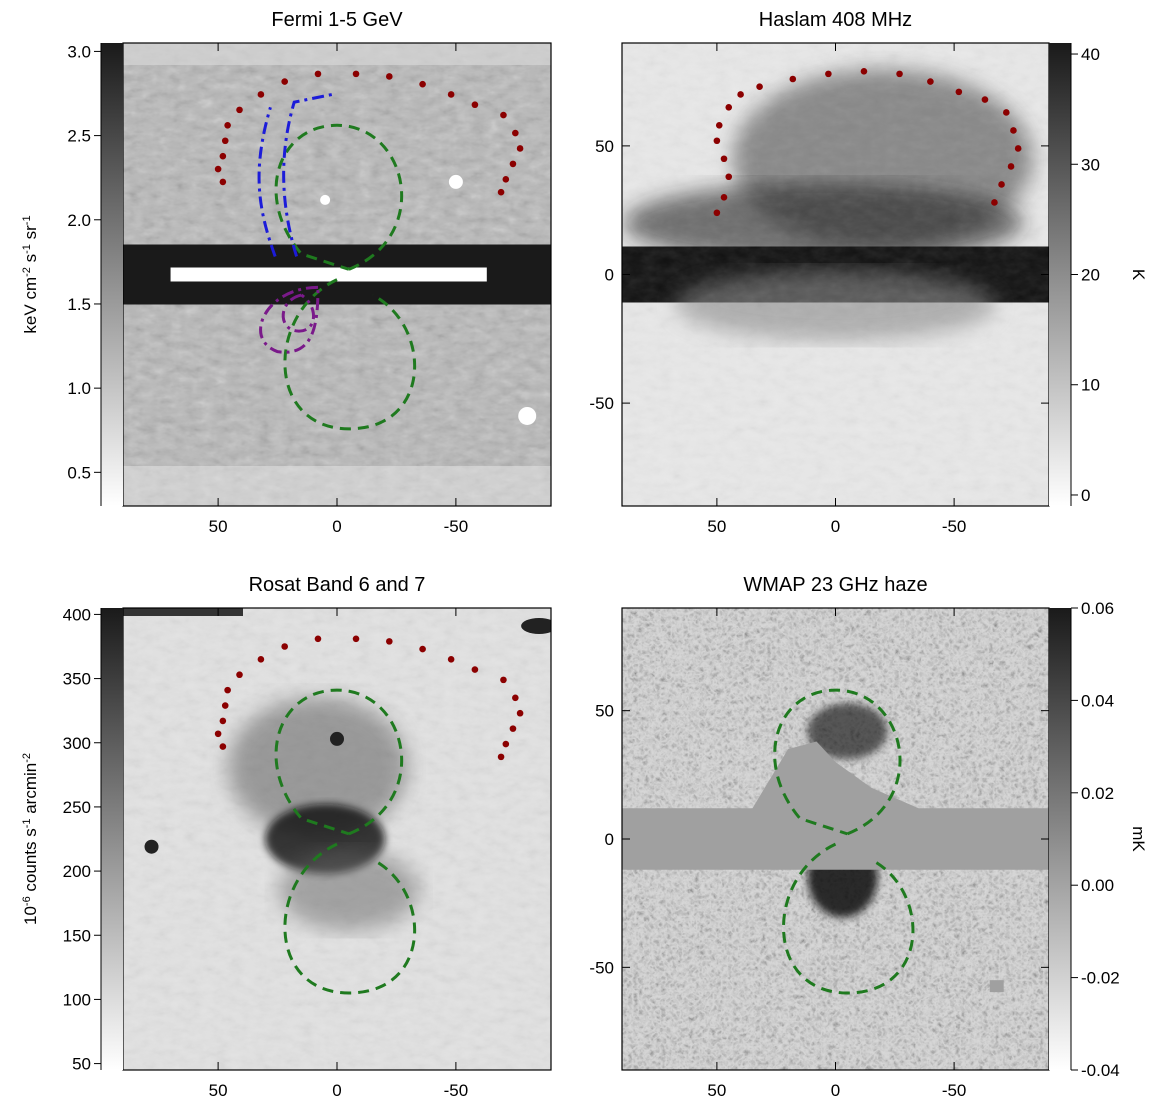  I want to click on blue-outline, so click(295, 175).